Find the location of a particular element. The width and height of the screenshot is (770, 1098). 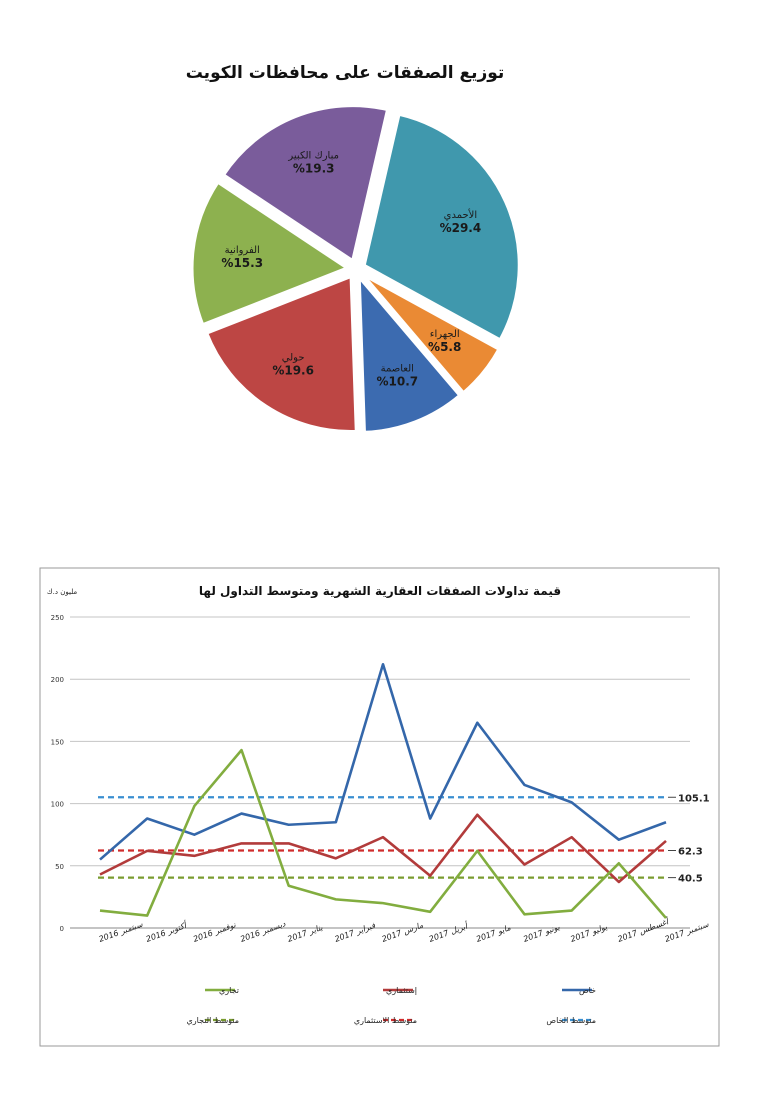

pie-slice-value: %5.8 is located at coordinates (444, 347).